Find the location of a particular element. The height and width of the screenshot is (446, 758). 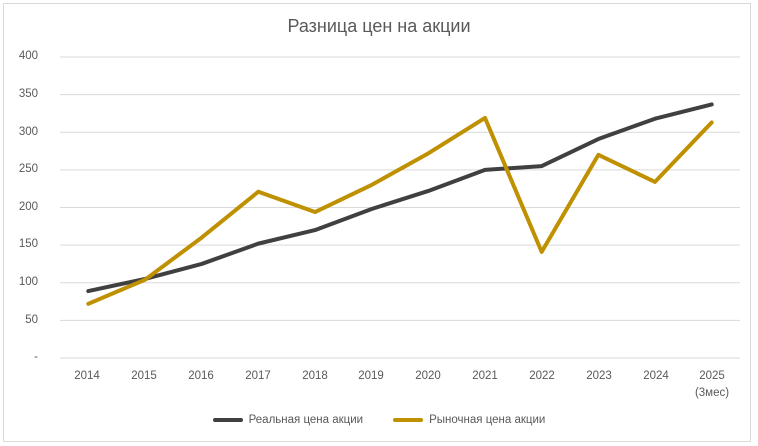

x-tick-label: 2022 is located at coordinates (542, 376).